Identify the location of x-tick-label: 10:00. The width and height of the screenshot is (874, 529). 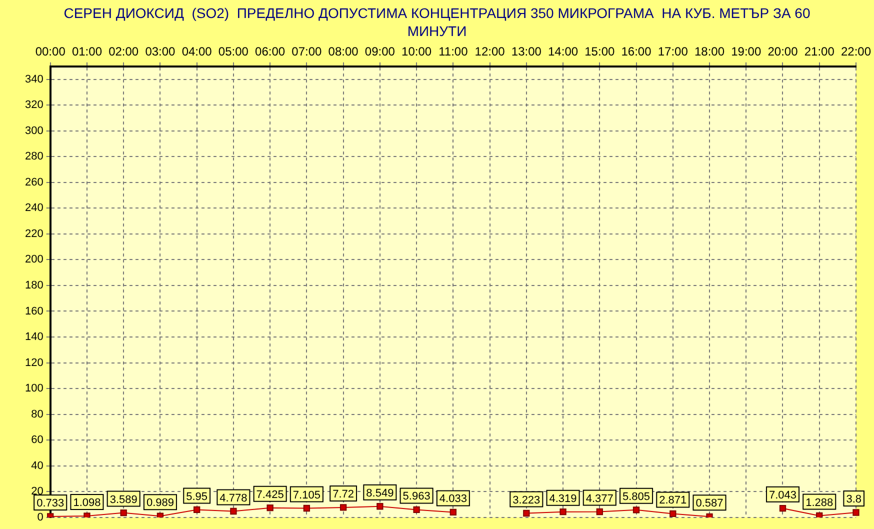
(417, 51).